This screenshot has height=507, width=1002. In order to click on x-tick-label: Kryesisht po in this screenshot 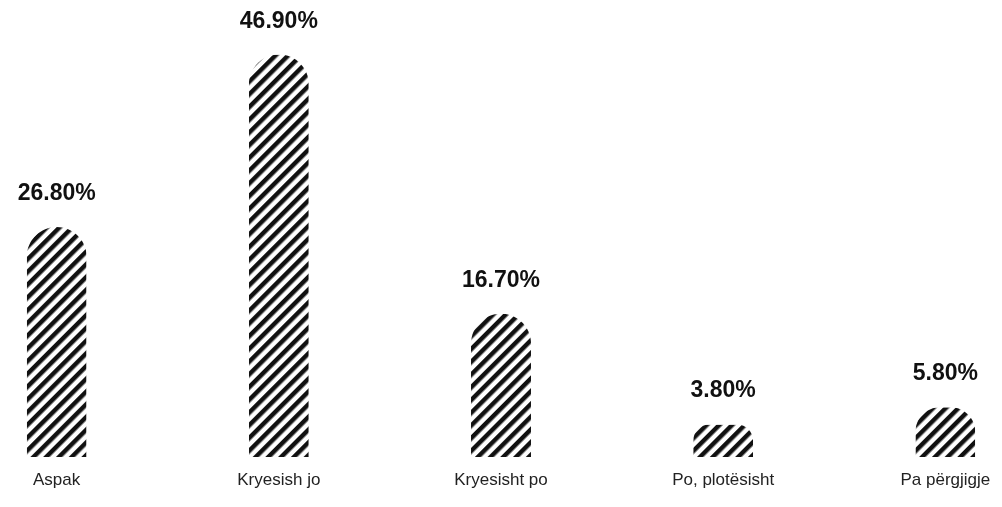, I will do `click(501, 479)`.